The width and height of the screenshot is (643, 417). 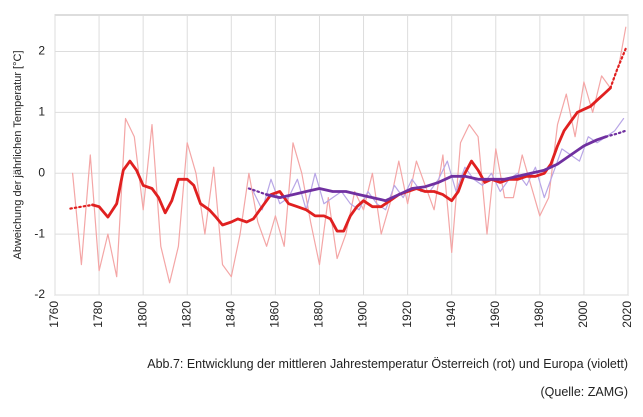 I want to click on x-tick-label: 1880, so click(x=319, y=314).